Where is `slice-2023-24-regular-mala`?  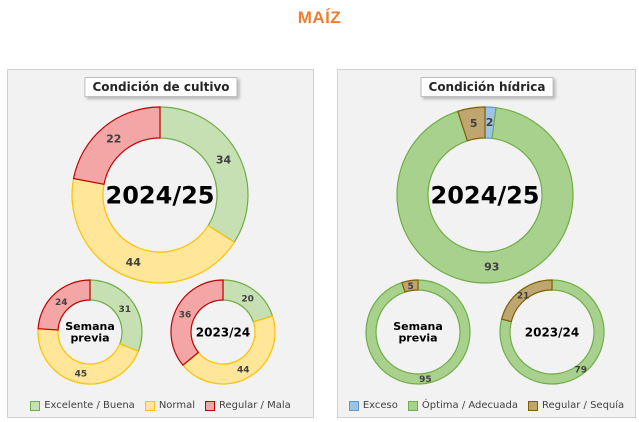 slice-2023-24-regular-mala is located at coordinates (197, 322).